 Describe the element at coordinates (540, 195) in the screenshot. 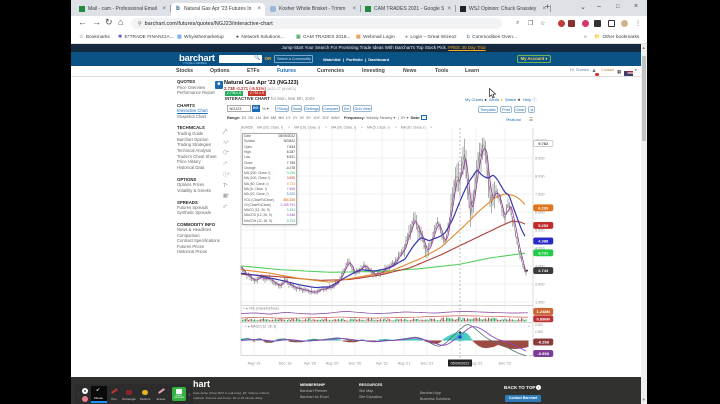

I see `svg-text: 7.000` at that location.